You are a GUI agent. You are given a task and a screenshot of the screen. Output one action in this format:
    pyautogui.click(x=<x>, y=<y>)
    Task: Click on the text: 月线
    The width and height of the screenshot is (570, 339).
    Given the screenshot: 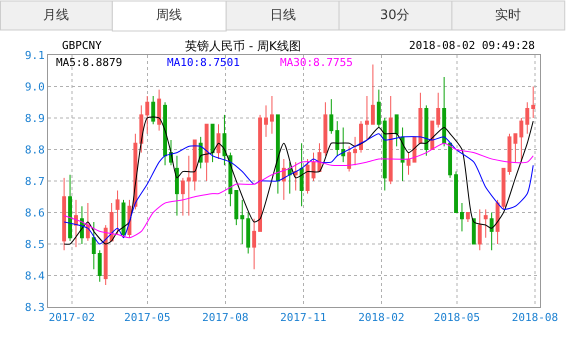 What is the action you would take?
    pyautogui.click(x=56, y=15)
    